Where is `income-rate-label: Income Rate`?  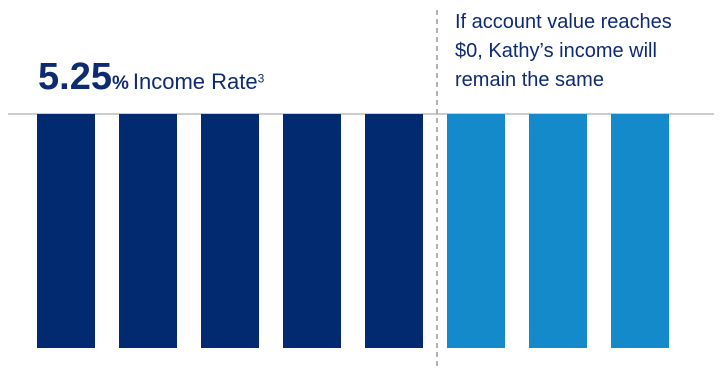 income-rate-label: Income Rate is located at coordinates (195, 81).